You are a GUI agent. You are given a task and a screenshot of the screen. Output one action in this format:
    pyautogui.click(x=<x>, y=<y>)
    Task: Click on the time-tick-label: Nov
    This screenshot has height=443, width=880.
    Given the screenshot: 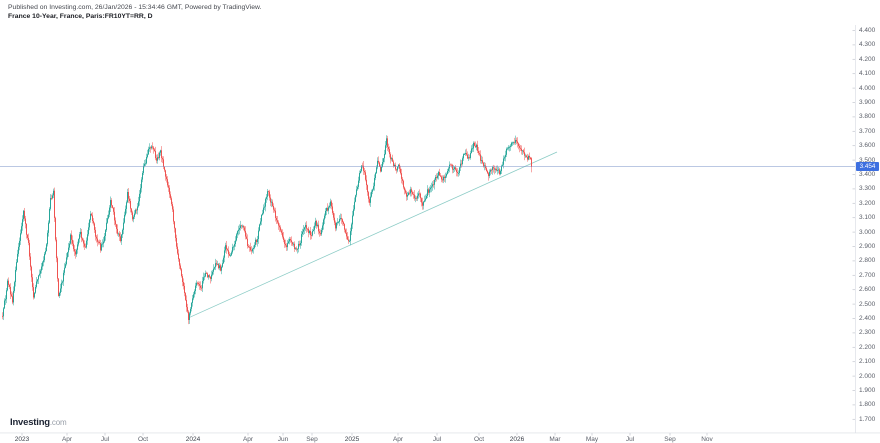 What is the action you would take?
    pyautogui.click(x=707, y=439)
    